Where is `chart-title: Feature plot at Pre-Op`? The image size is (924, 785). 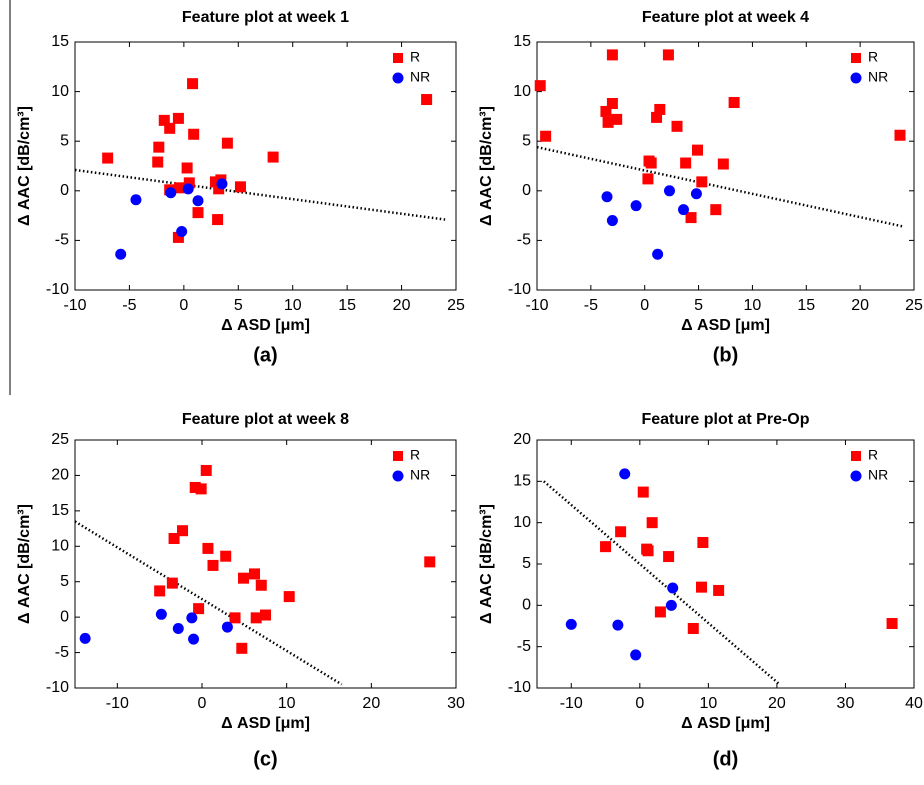 chart-title: Feature plot at Pre-Op is located at coordinates (725, 419).